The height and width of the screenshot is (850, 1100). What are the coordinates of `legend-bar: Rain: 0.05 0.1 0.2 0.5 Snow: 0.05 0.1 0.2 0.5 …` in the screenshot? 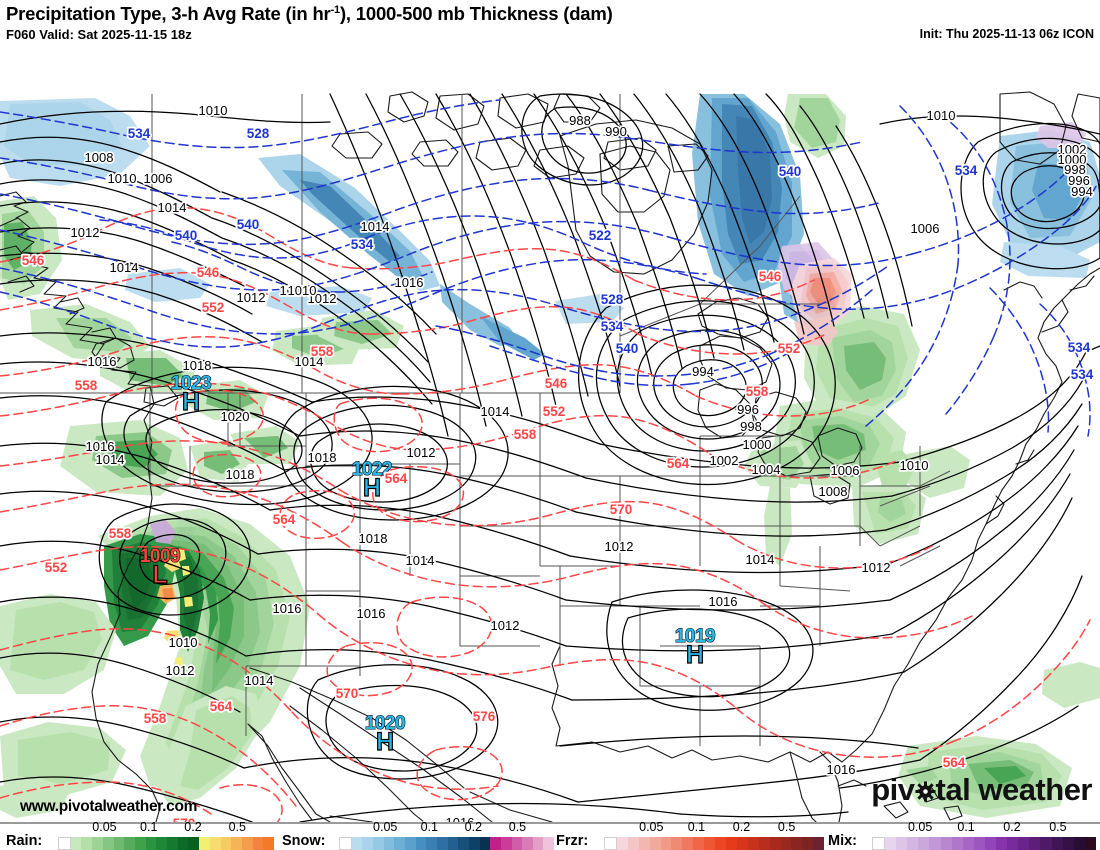 It's located at (550, 835).